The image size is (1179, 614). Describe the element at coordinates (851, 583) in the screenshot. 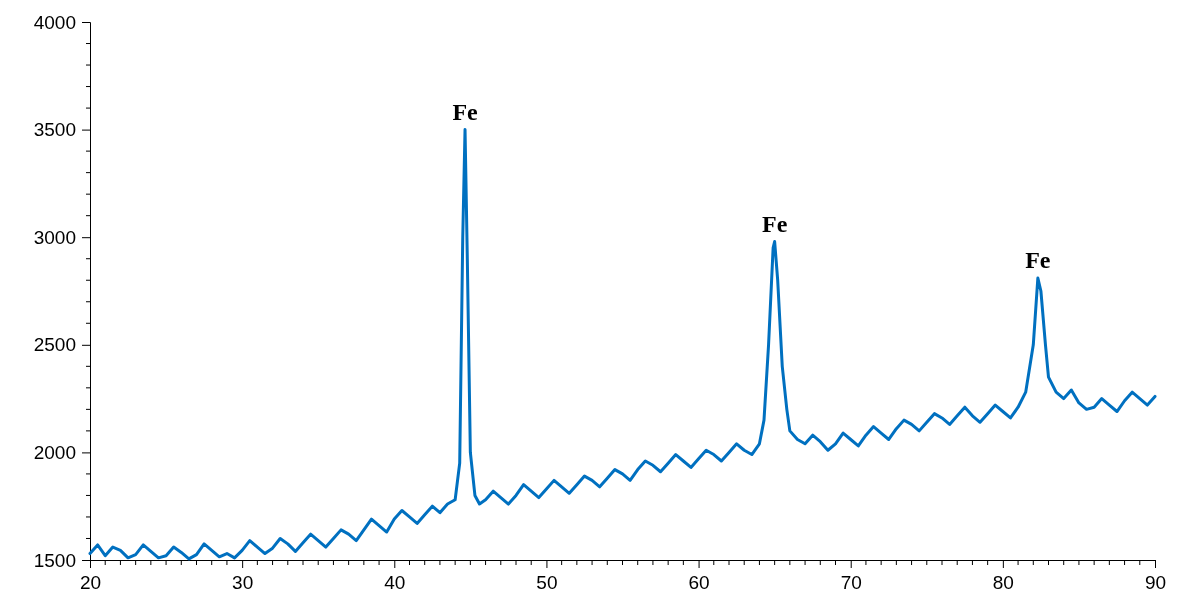

I see `x-tick-label: 70` at that location.